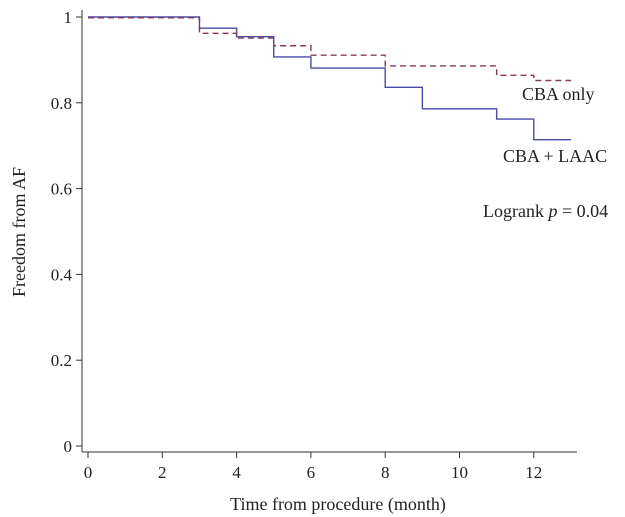 The image size is (625, 517). I want to click on series-line-cba-only, so click(329, 49).